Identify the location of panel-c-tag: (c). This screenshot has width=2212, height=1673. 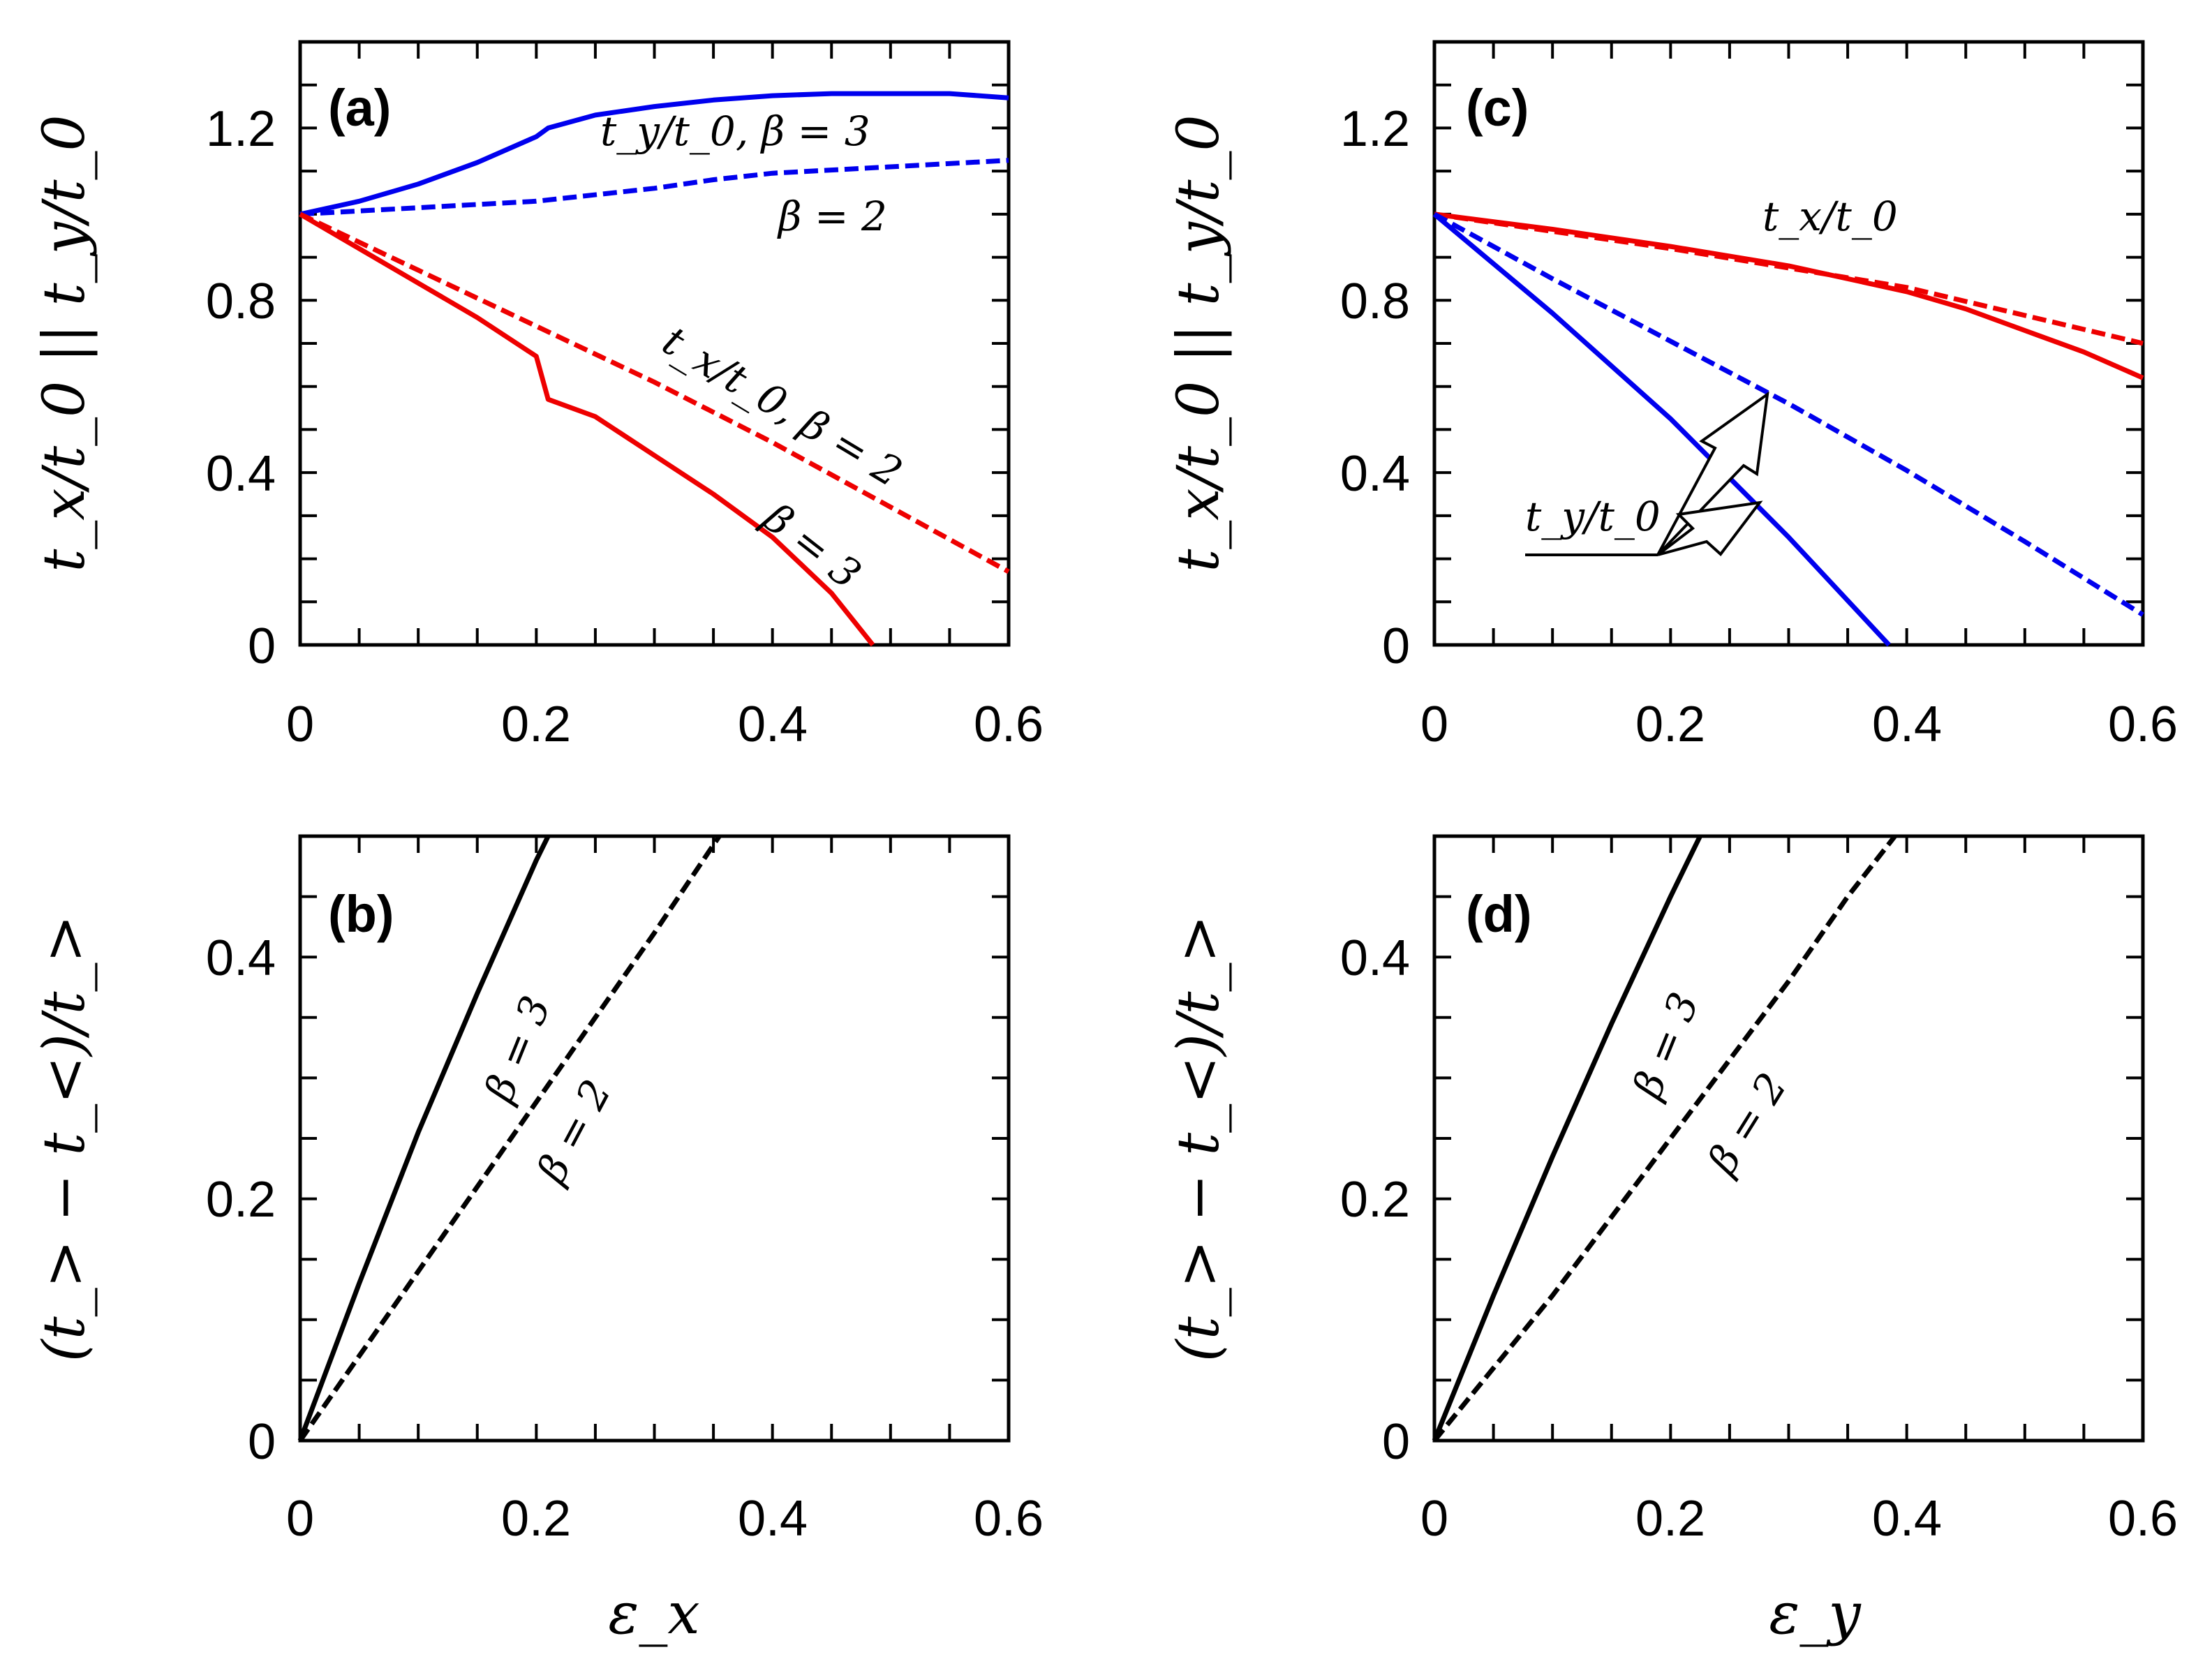
(1497, 108).